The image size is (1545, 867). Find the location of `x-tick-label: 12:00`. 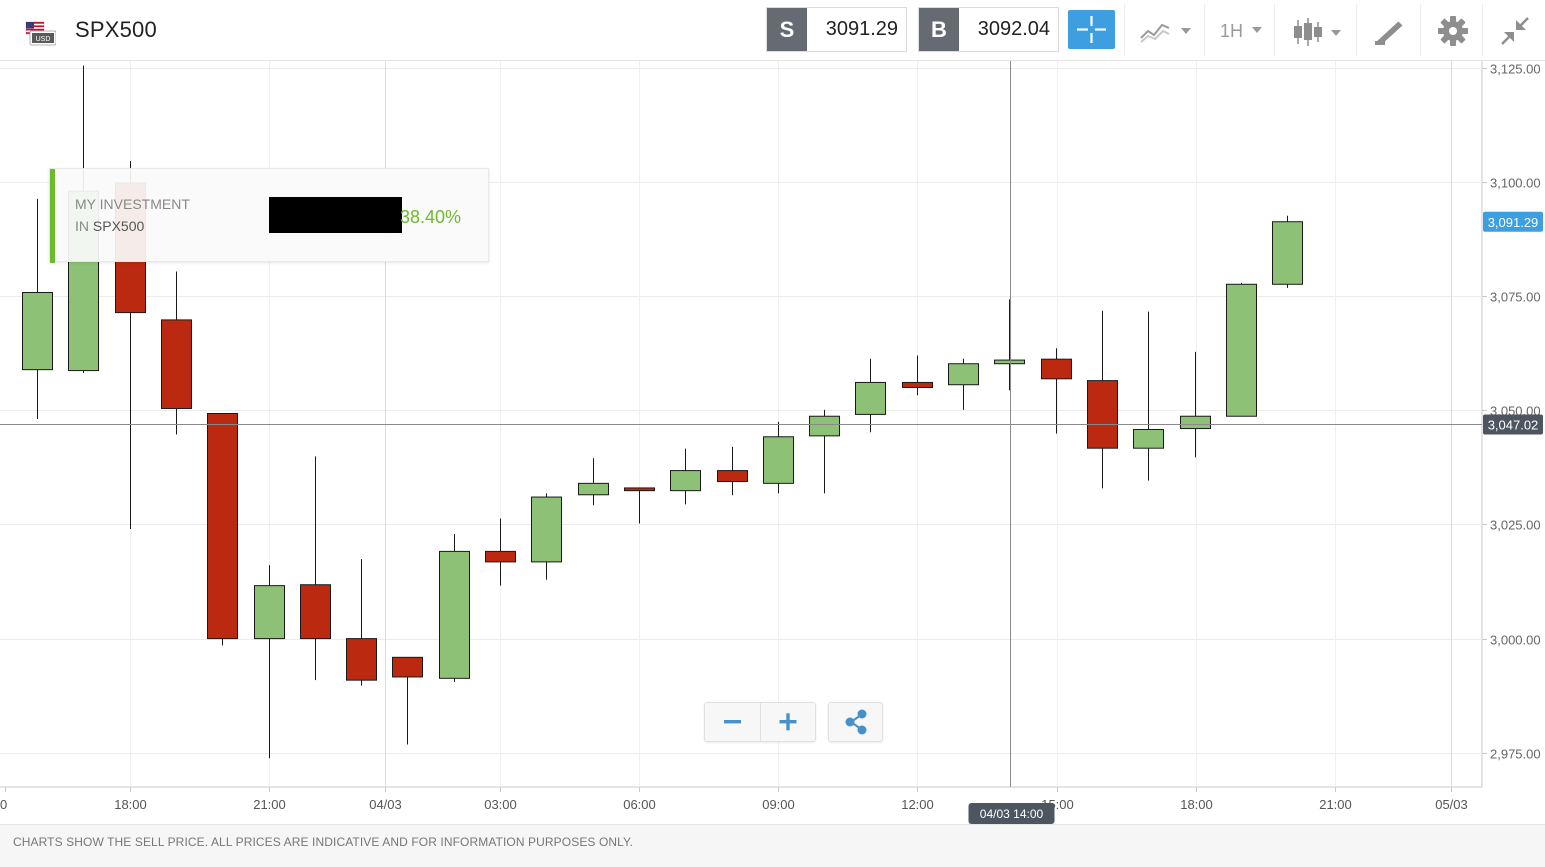

x-tick-label: 12:00 is located at coordinates (917, 804).